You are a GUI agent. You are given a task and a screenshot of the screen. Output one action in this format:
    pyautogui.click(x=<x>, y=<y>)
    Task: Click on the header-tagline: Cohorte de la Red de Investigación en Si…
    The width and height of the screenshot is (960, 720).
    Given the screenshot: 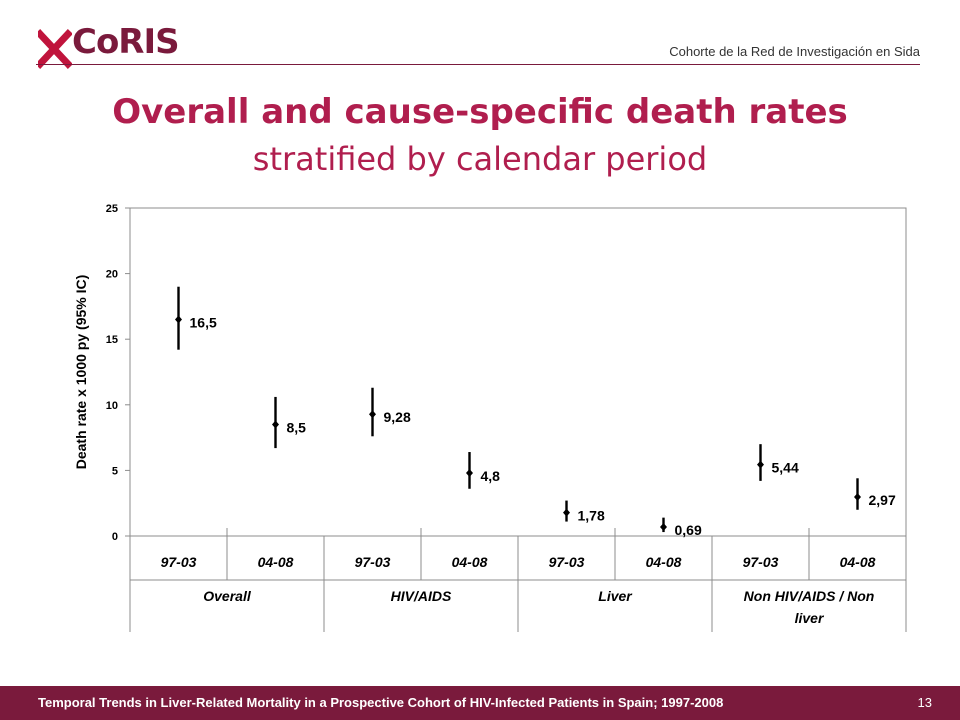 What is the action you would take?
    pyautogui.click(x=794, y=51)
    